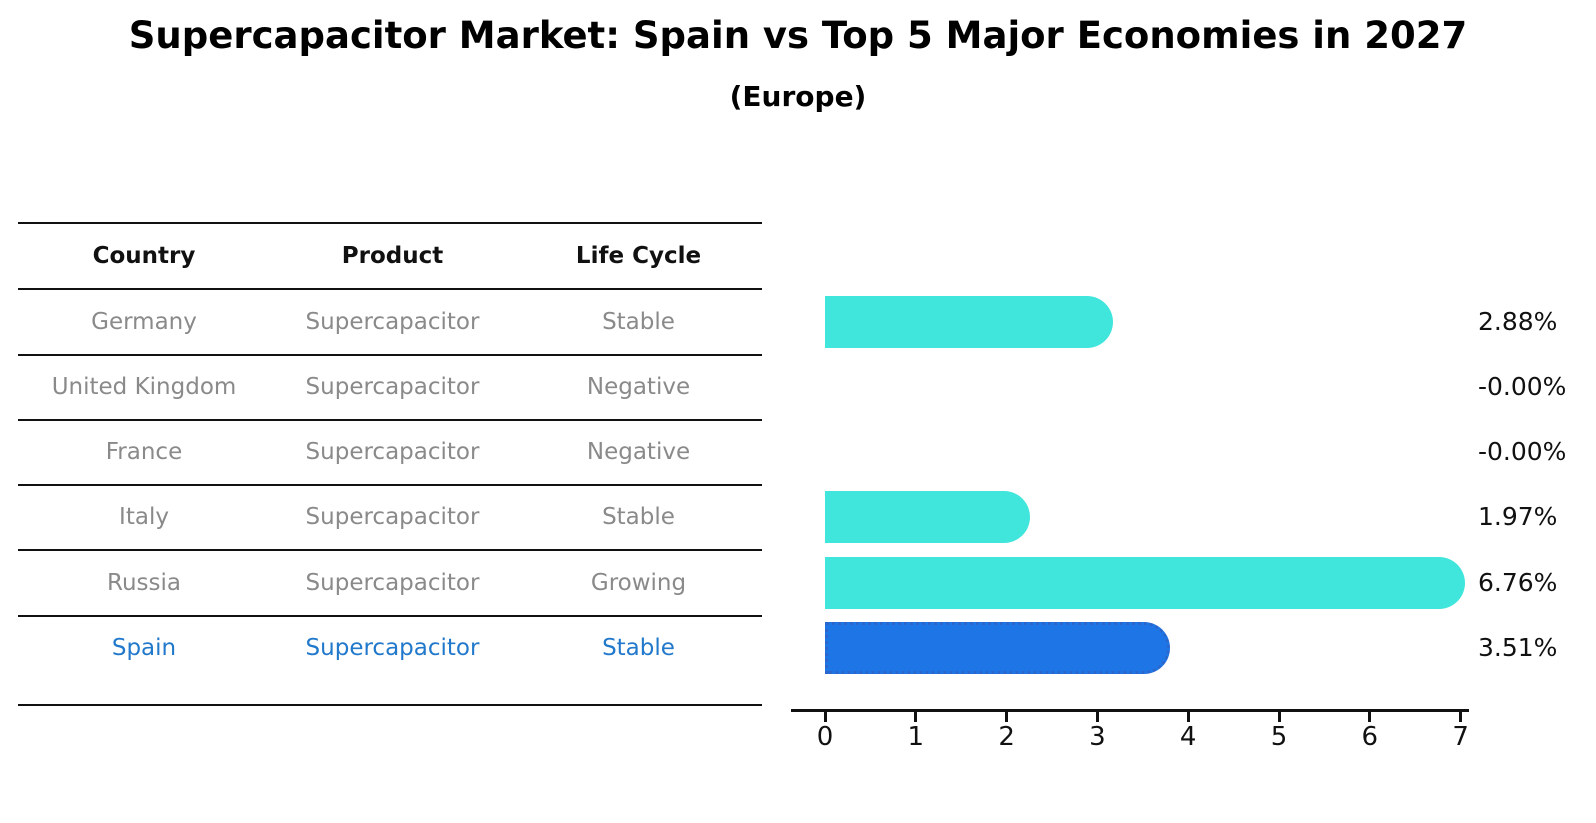 This screenshot has width=1596, height=823. I want to click on table-row: Italy Supercapacitor Stable, so click(390, 517).